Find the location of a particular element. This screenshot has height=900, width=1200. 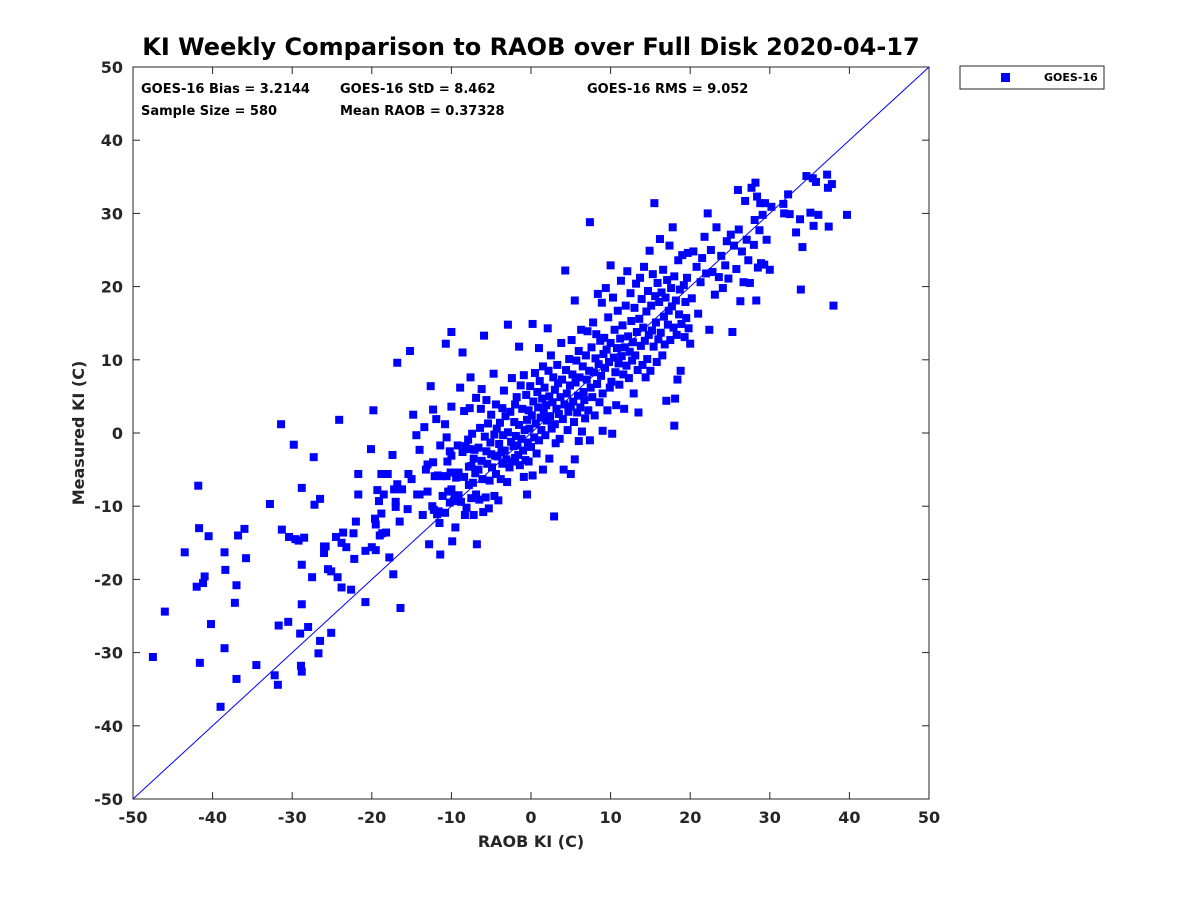

stat-std: GOES-16 StD = 8.462 is located at coordinates (417, 89).